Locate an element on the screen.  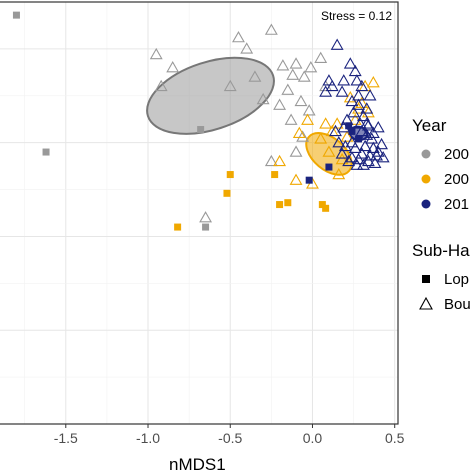
legend-label-year-3: 201 is located at coordinates (456, 204).